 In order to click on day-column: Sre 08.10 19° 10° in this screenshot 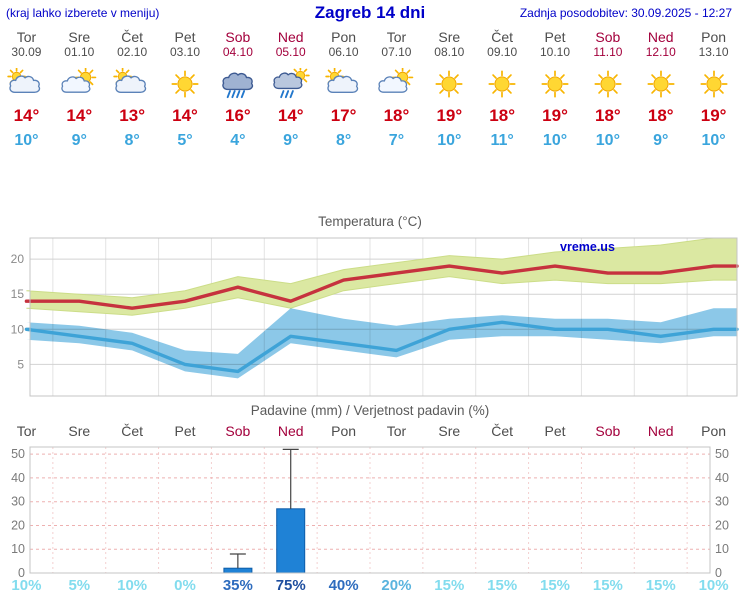, I will do `click(449, 90)`.